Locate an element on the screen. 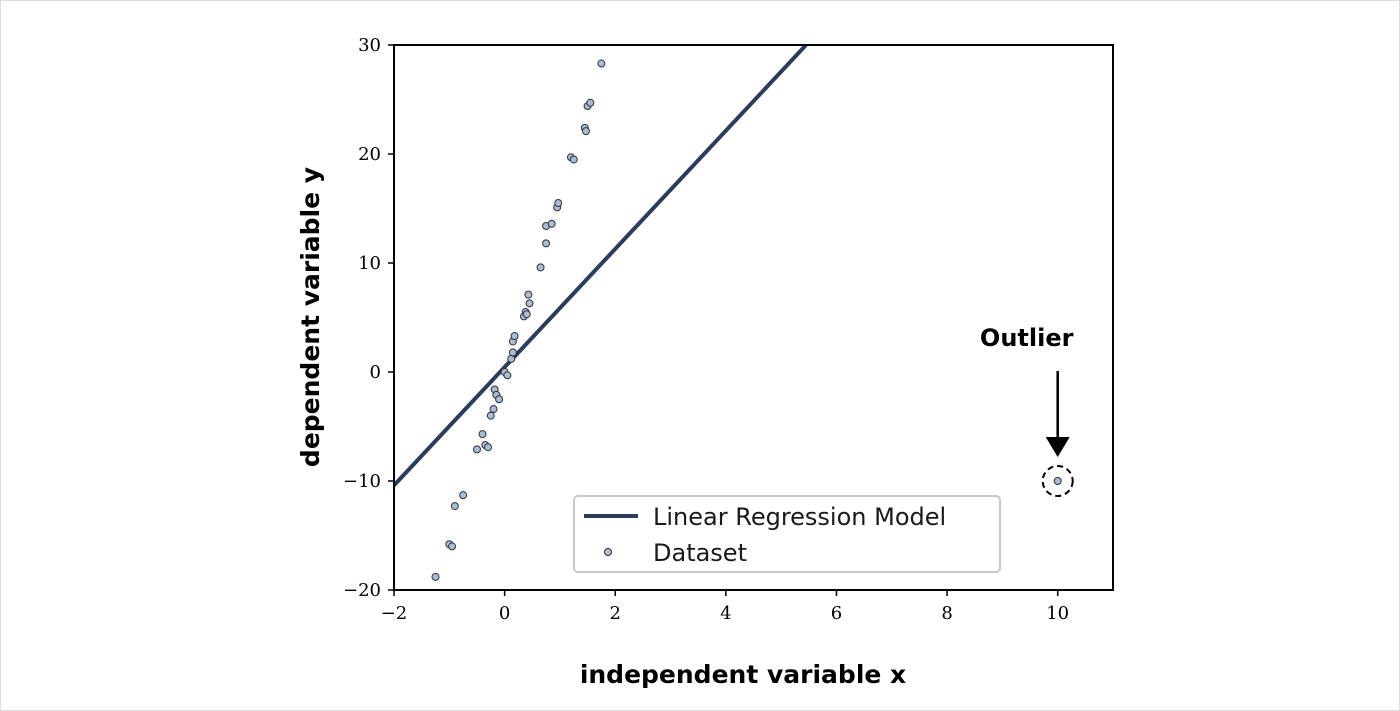  legend-dot-swatch is located at coordinates (608, 552).